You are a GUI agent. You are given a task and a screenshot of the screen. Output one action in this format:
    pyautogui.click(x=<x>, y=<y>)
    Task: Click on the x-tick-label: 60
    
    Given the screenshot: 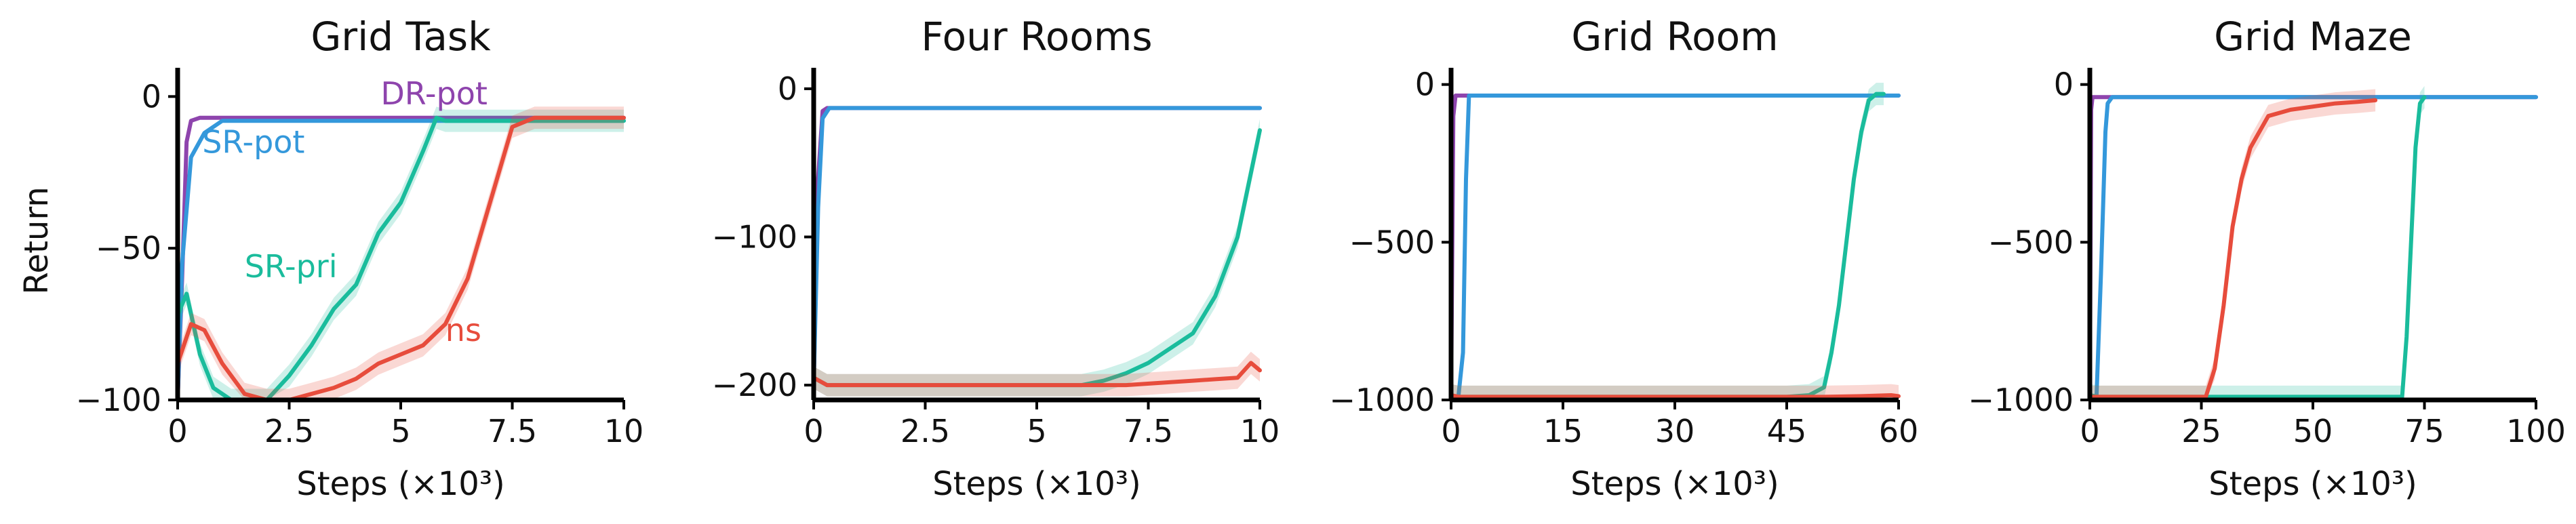 What is the action you would take?
    pyautogui.click(x=1899, y=431)
    